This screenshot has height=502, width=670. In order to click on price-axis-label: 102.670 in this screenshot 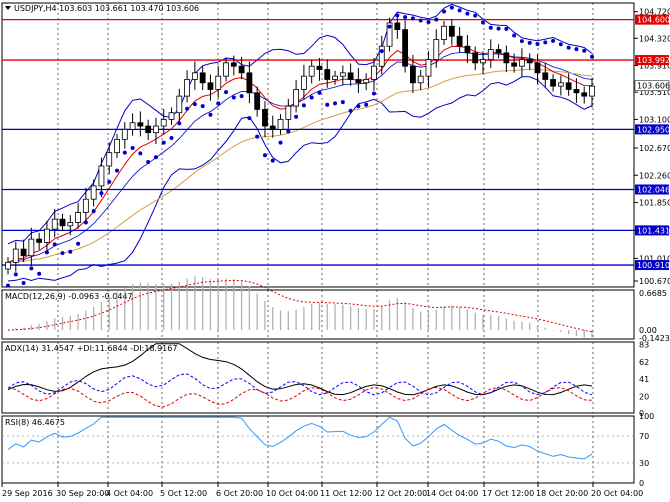, I will do `click(654, 148)`.